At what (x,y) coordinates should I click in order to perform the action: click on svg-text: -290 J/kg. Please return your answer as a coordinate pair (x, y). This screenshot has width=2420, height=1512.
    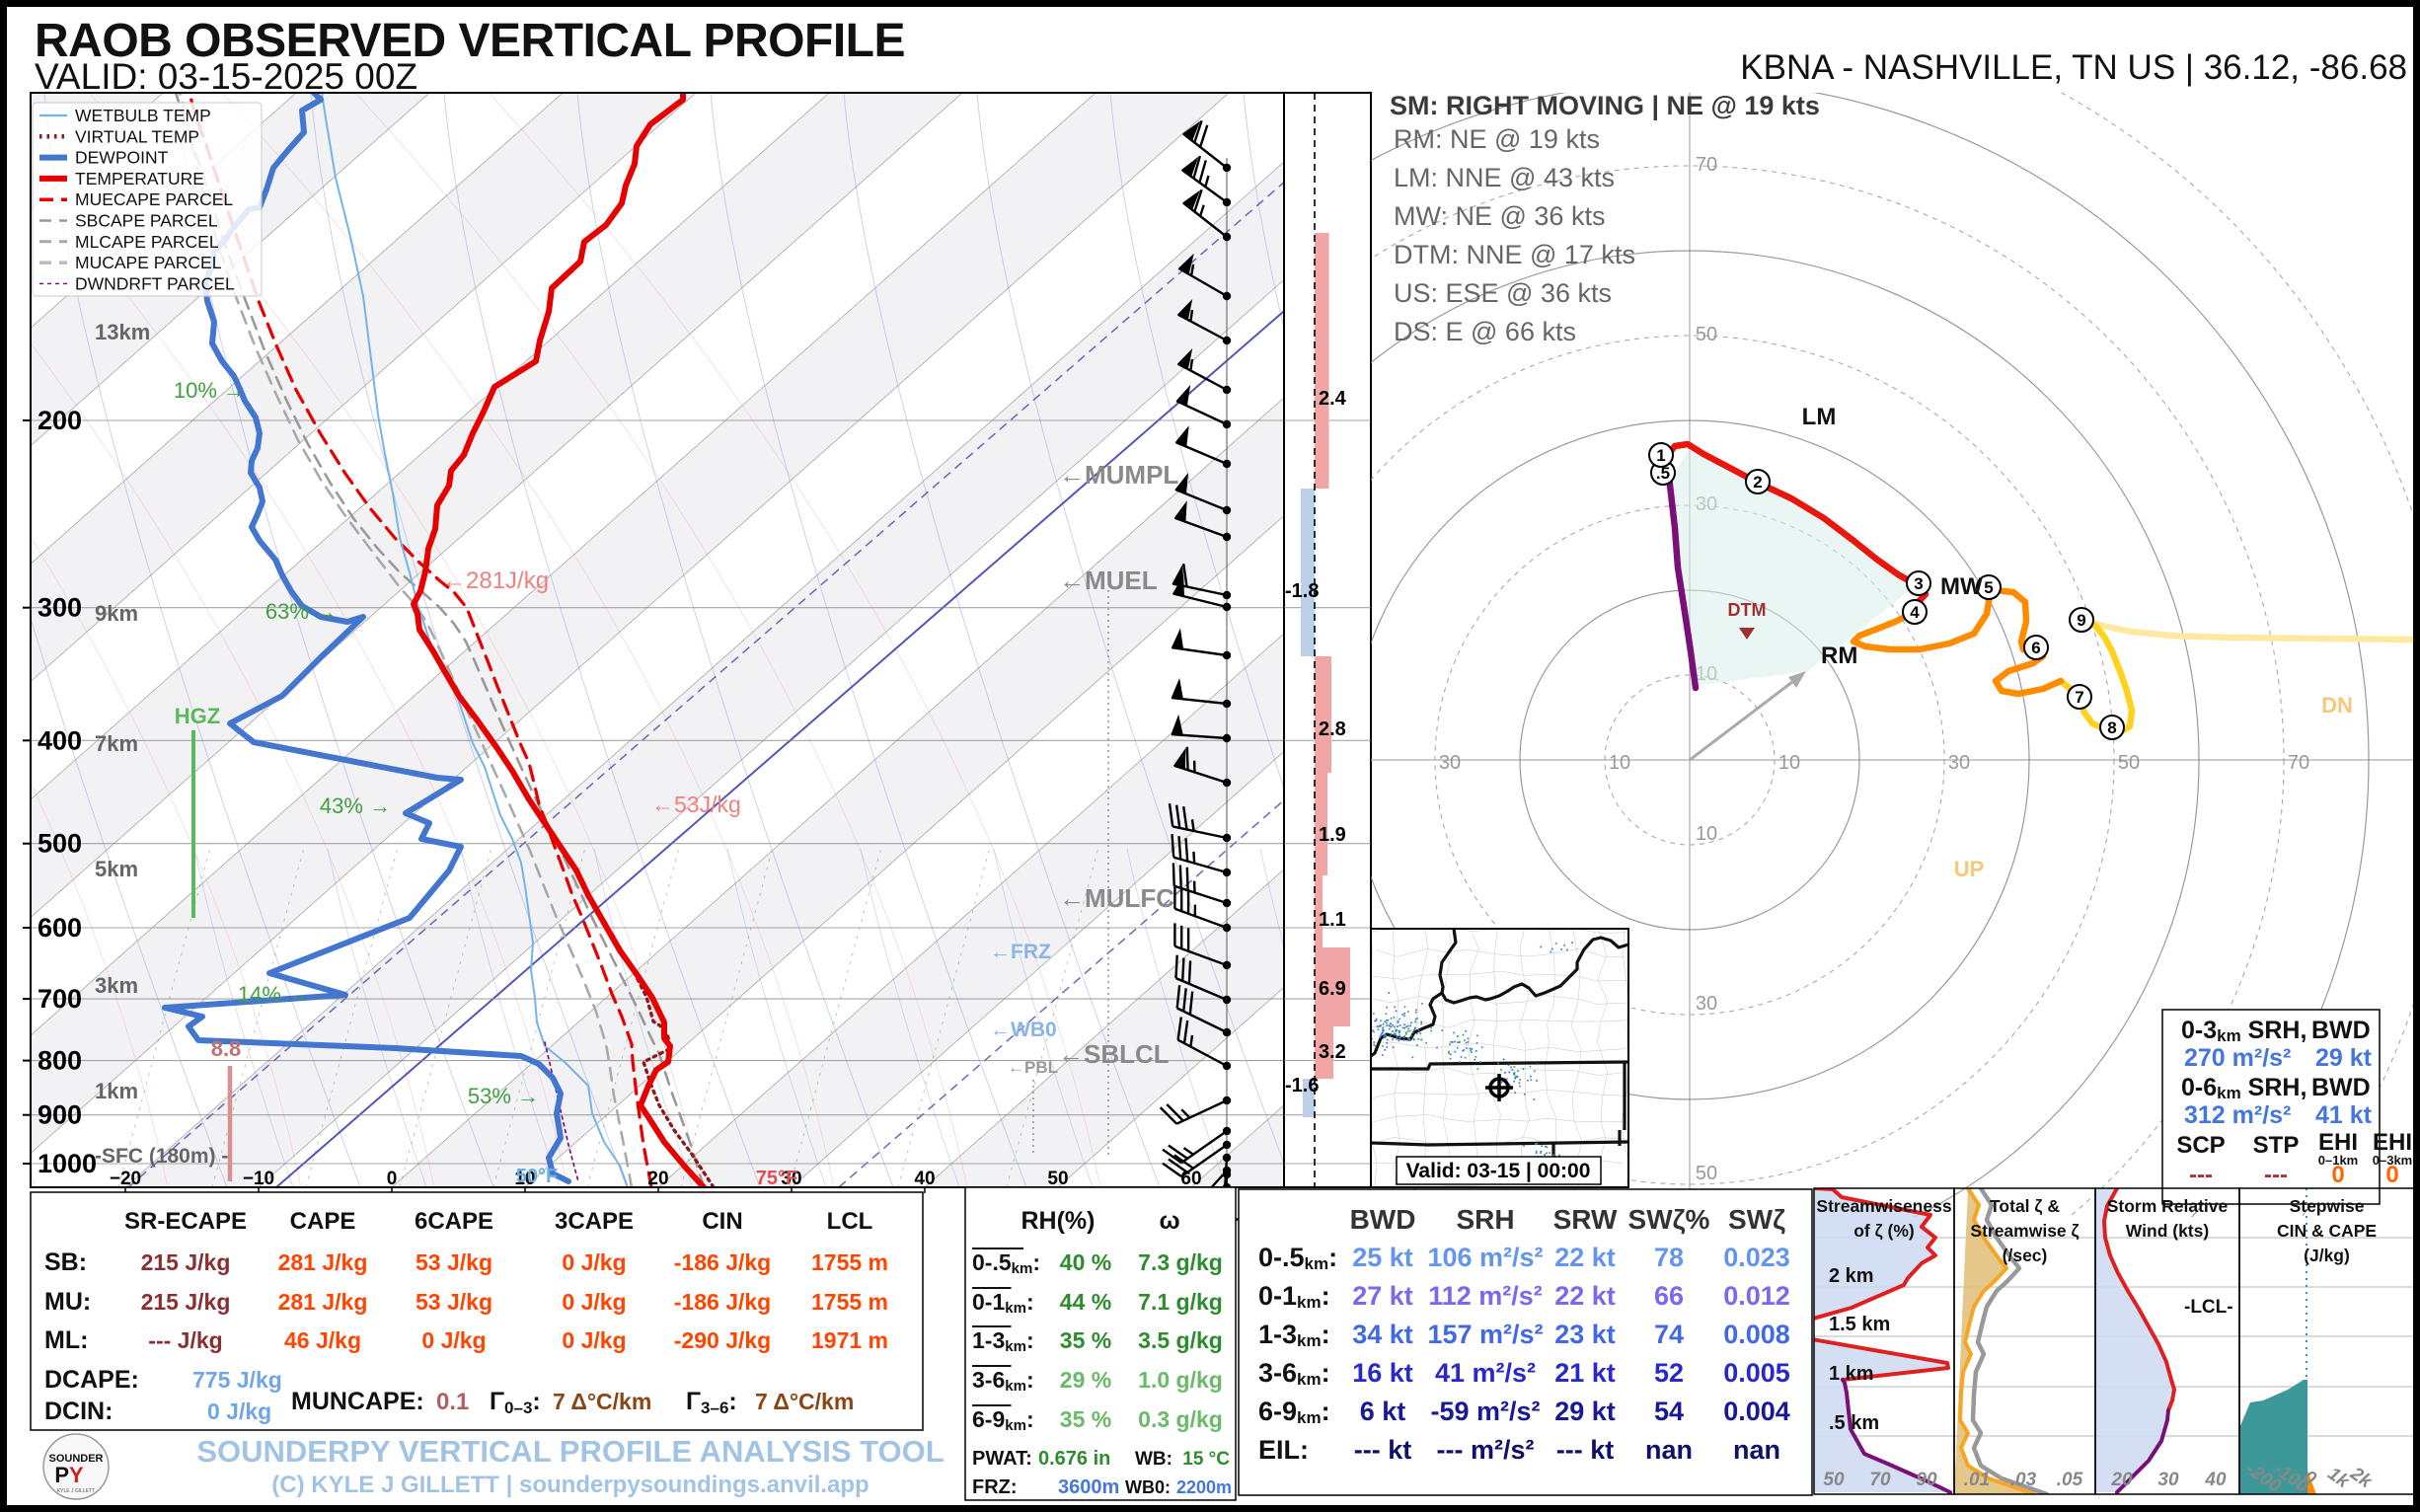
    Looking at the image, I should click on (722, 1340).